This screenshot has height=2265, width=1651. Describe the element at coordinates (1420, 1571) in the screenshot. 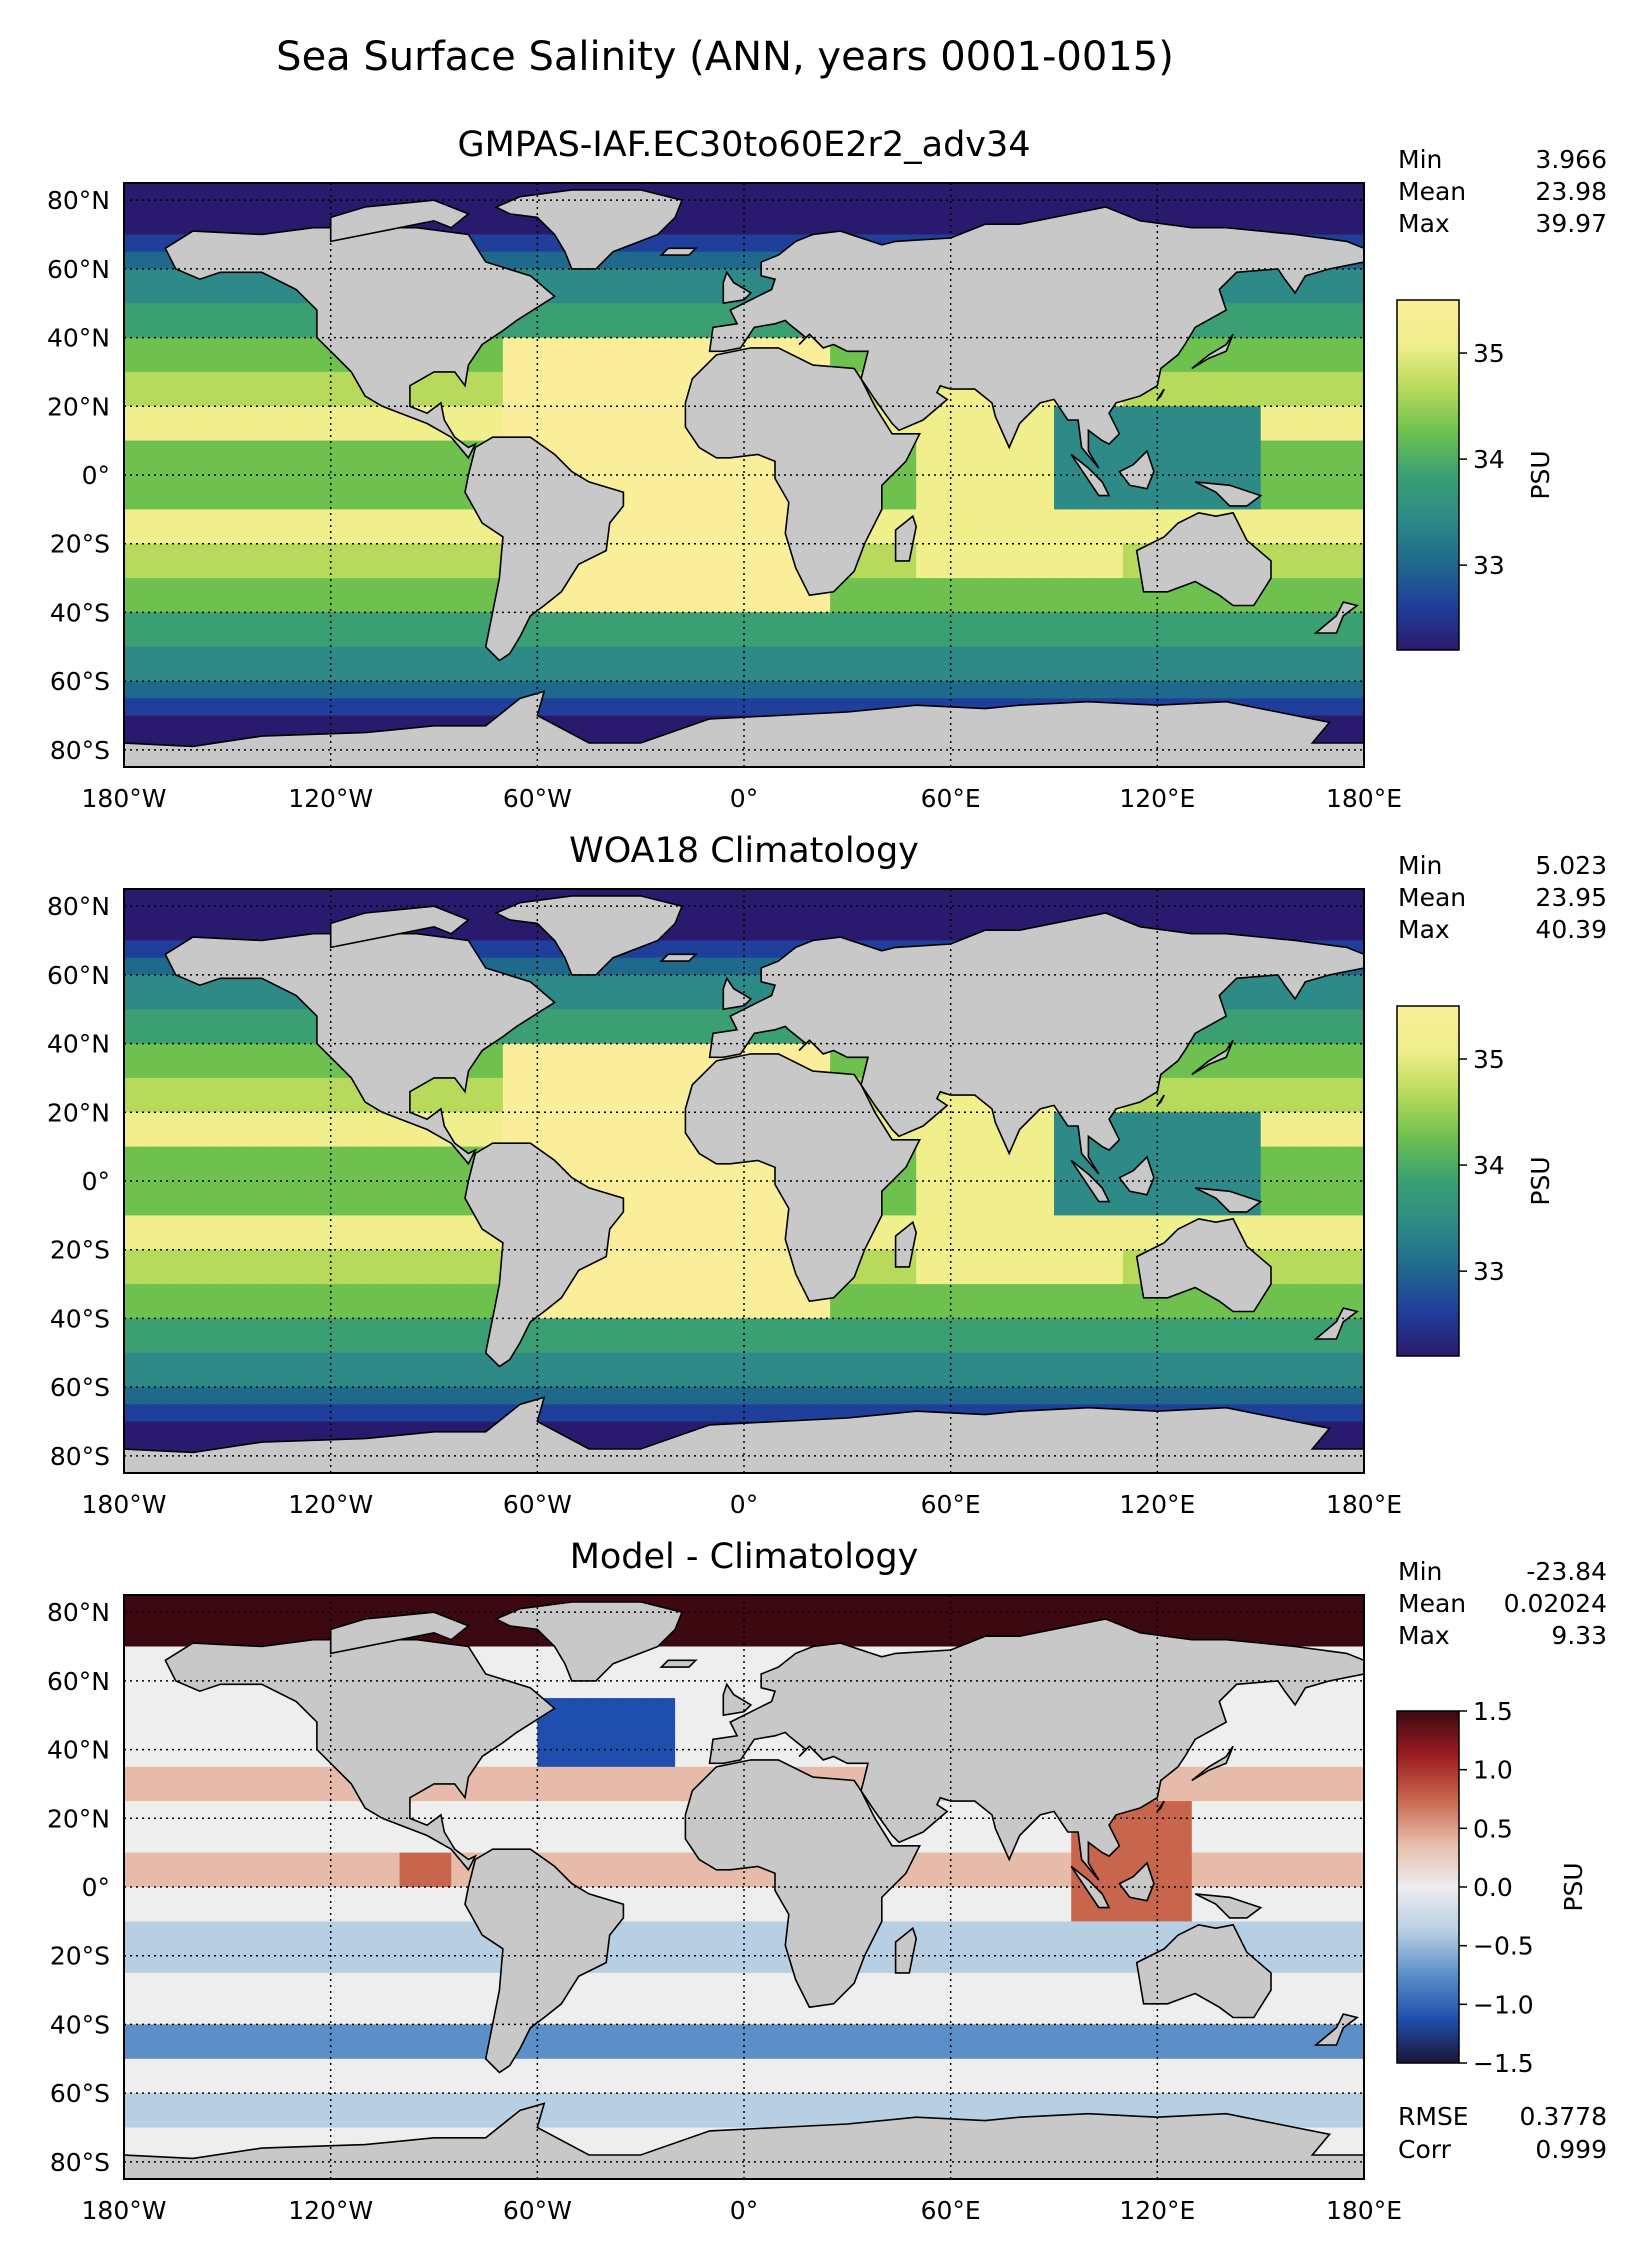

I see `stat-label: Min` at that location.